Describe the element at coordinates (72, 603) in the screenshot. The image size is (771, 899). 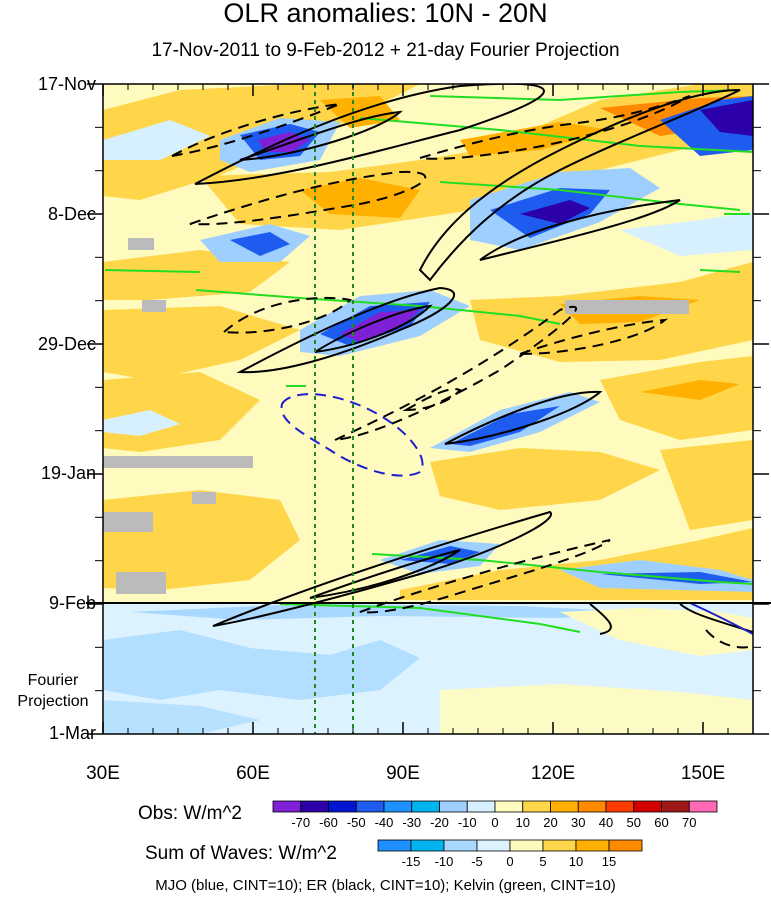
I see `y-tick-label: 9-Feb` at that location.